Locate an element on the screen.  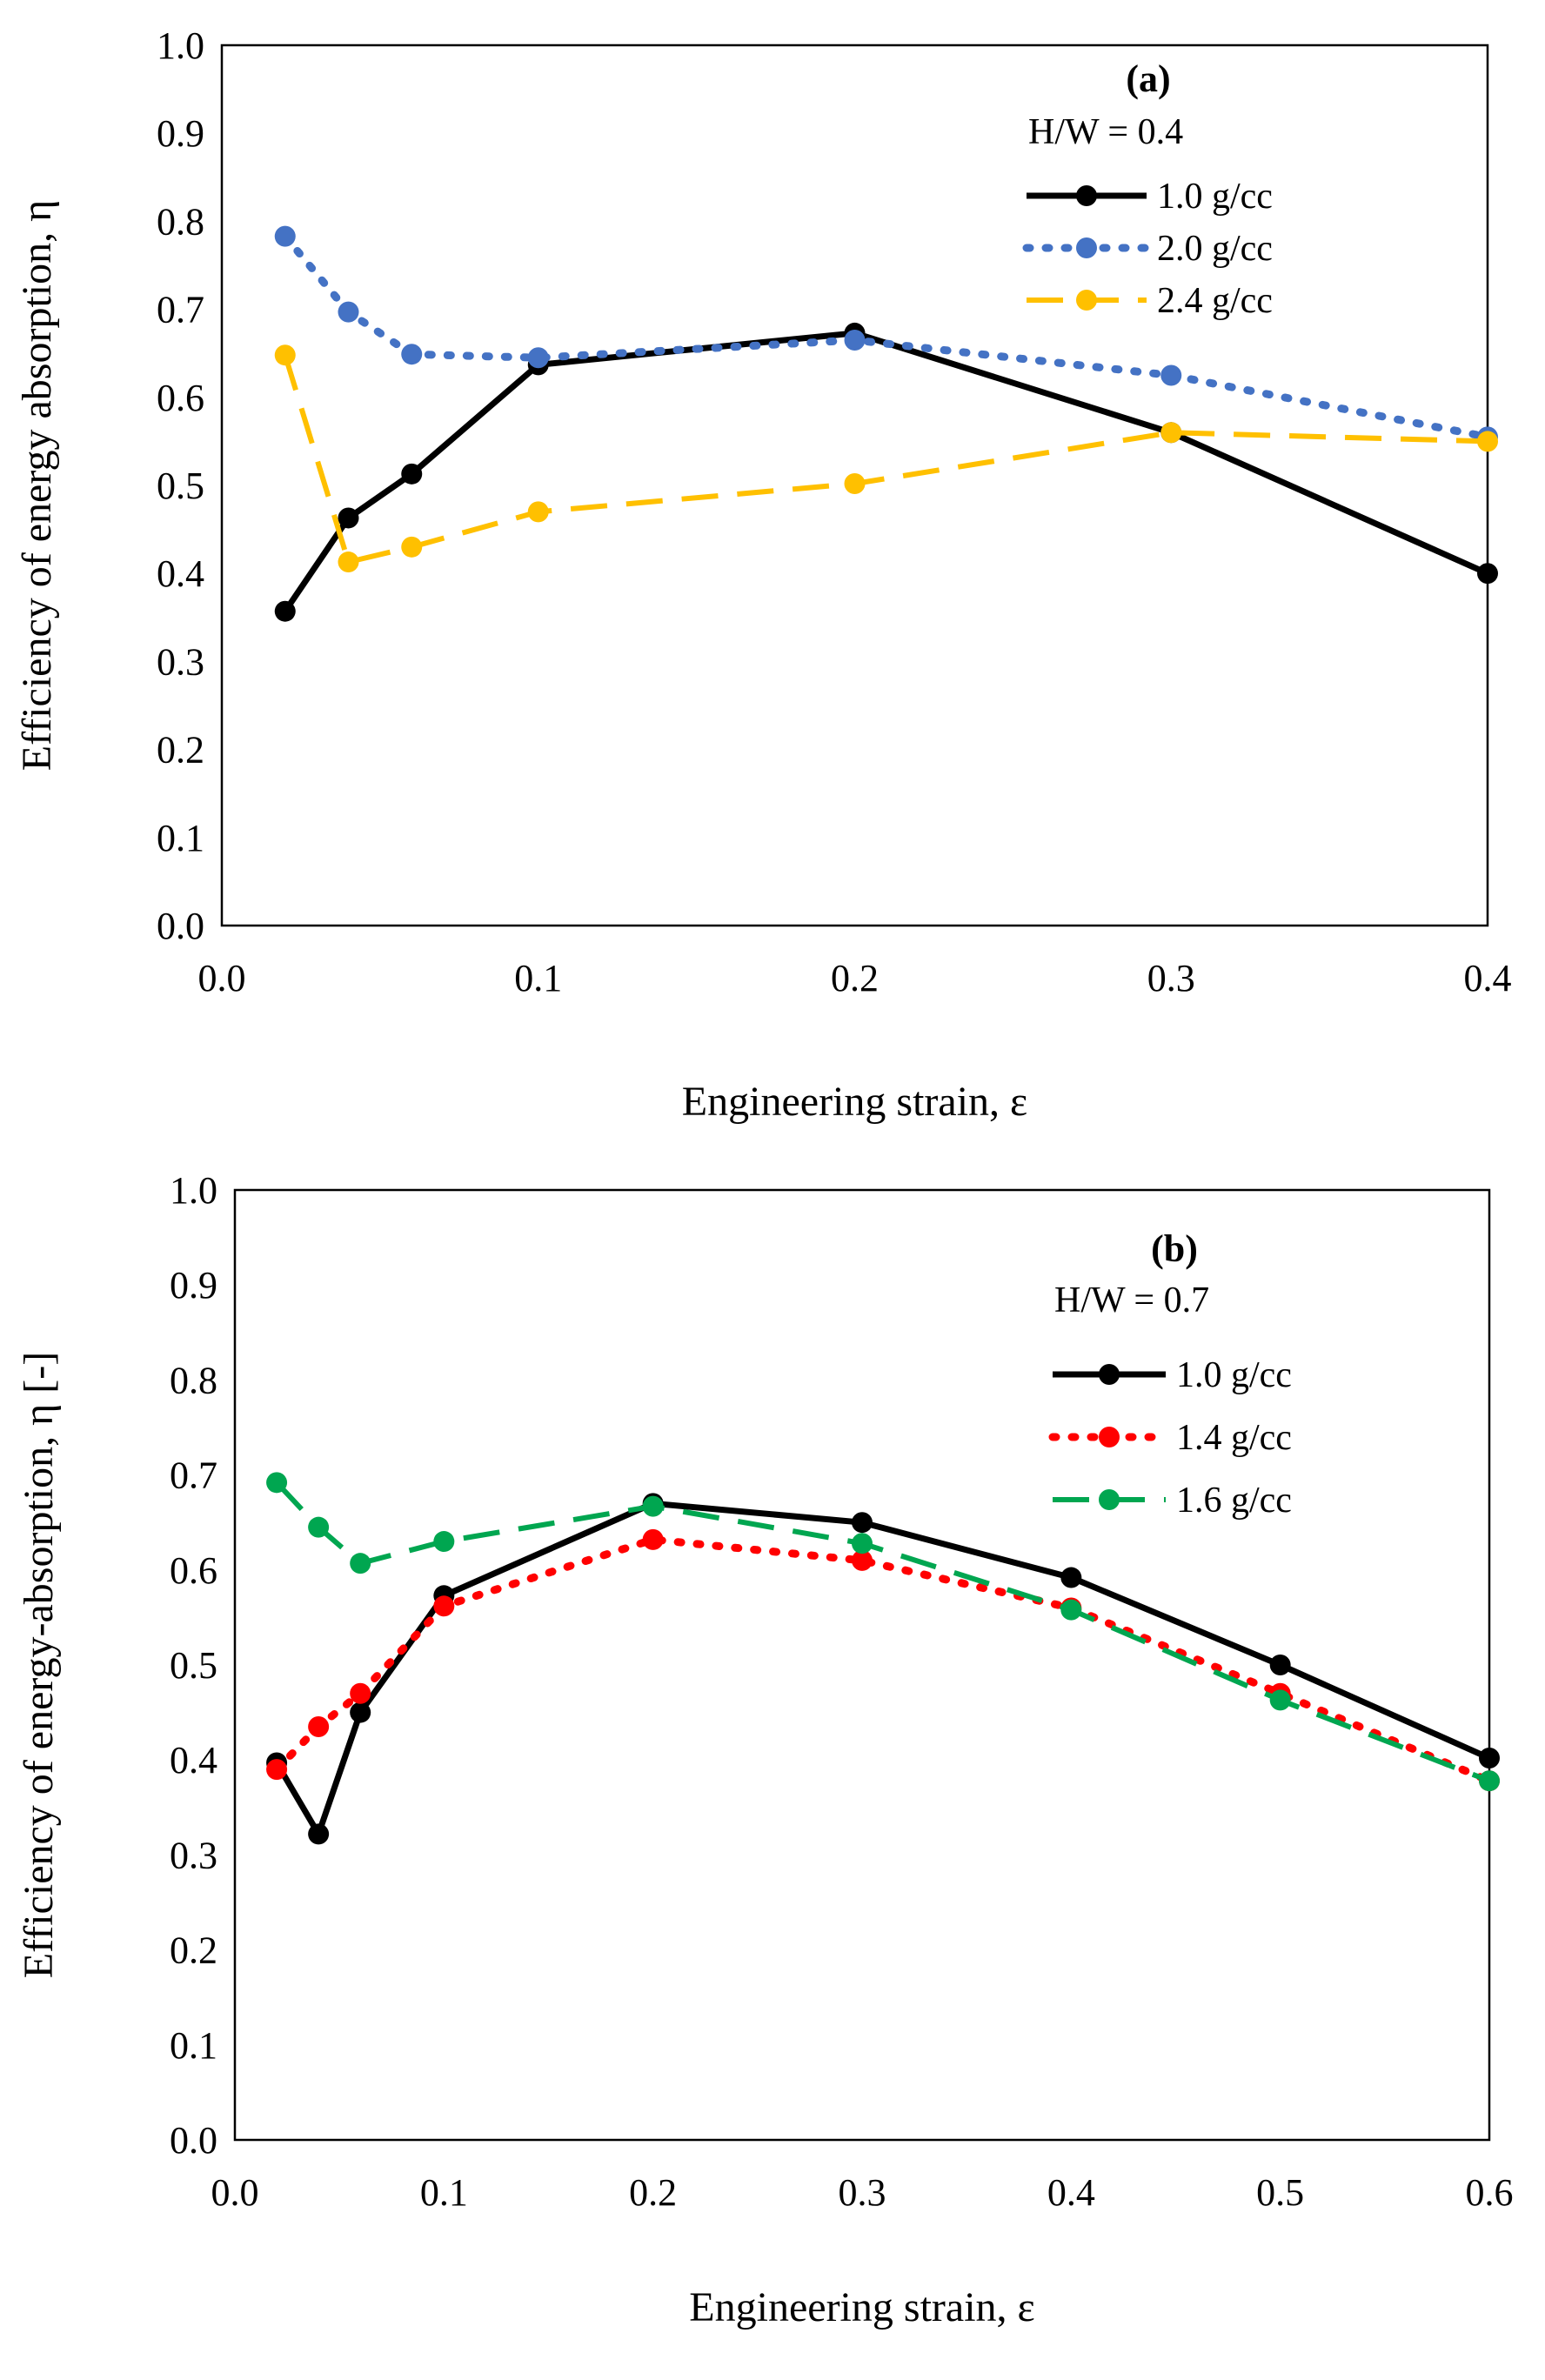
y-tick-label: 0.3 is located at coordinates (180, 661).